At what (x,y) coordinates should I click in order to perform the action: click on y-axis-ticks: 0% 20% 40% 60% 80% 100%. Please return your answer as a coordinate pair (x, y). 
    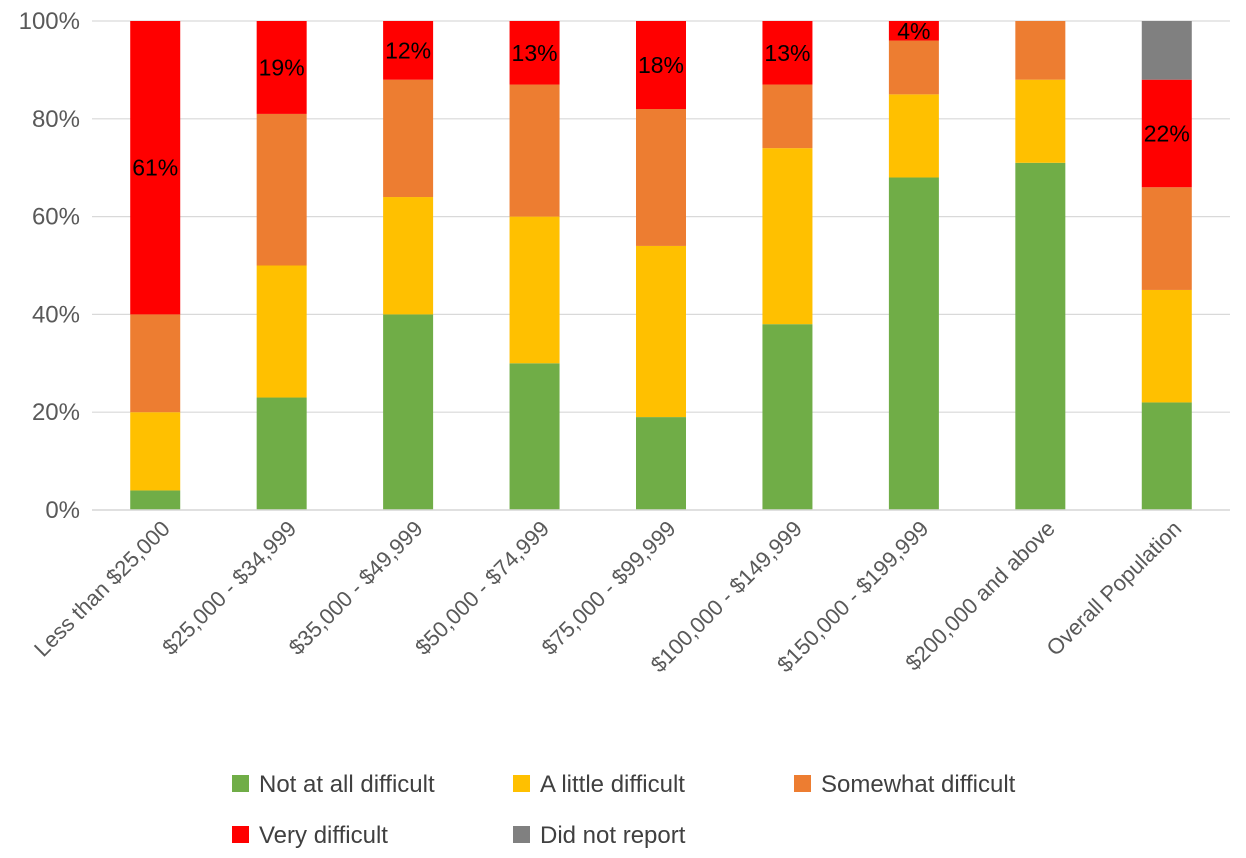
    Looking at the image, I should click on (49, 266).